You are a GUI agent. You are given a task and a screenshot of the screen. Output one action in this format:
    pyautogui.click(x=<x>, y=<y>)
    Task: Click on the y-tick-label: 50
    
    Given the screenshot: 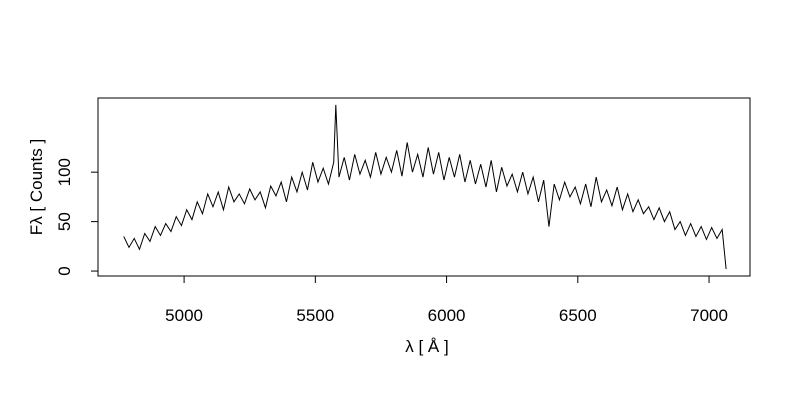 What is the action you would take?
    pyautogui.click(x=64, y=221)
    